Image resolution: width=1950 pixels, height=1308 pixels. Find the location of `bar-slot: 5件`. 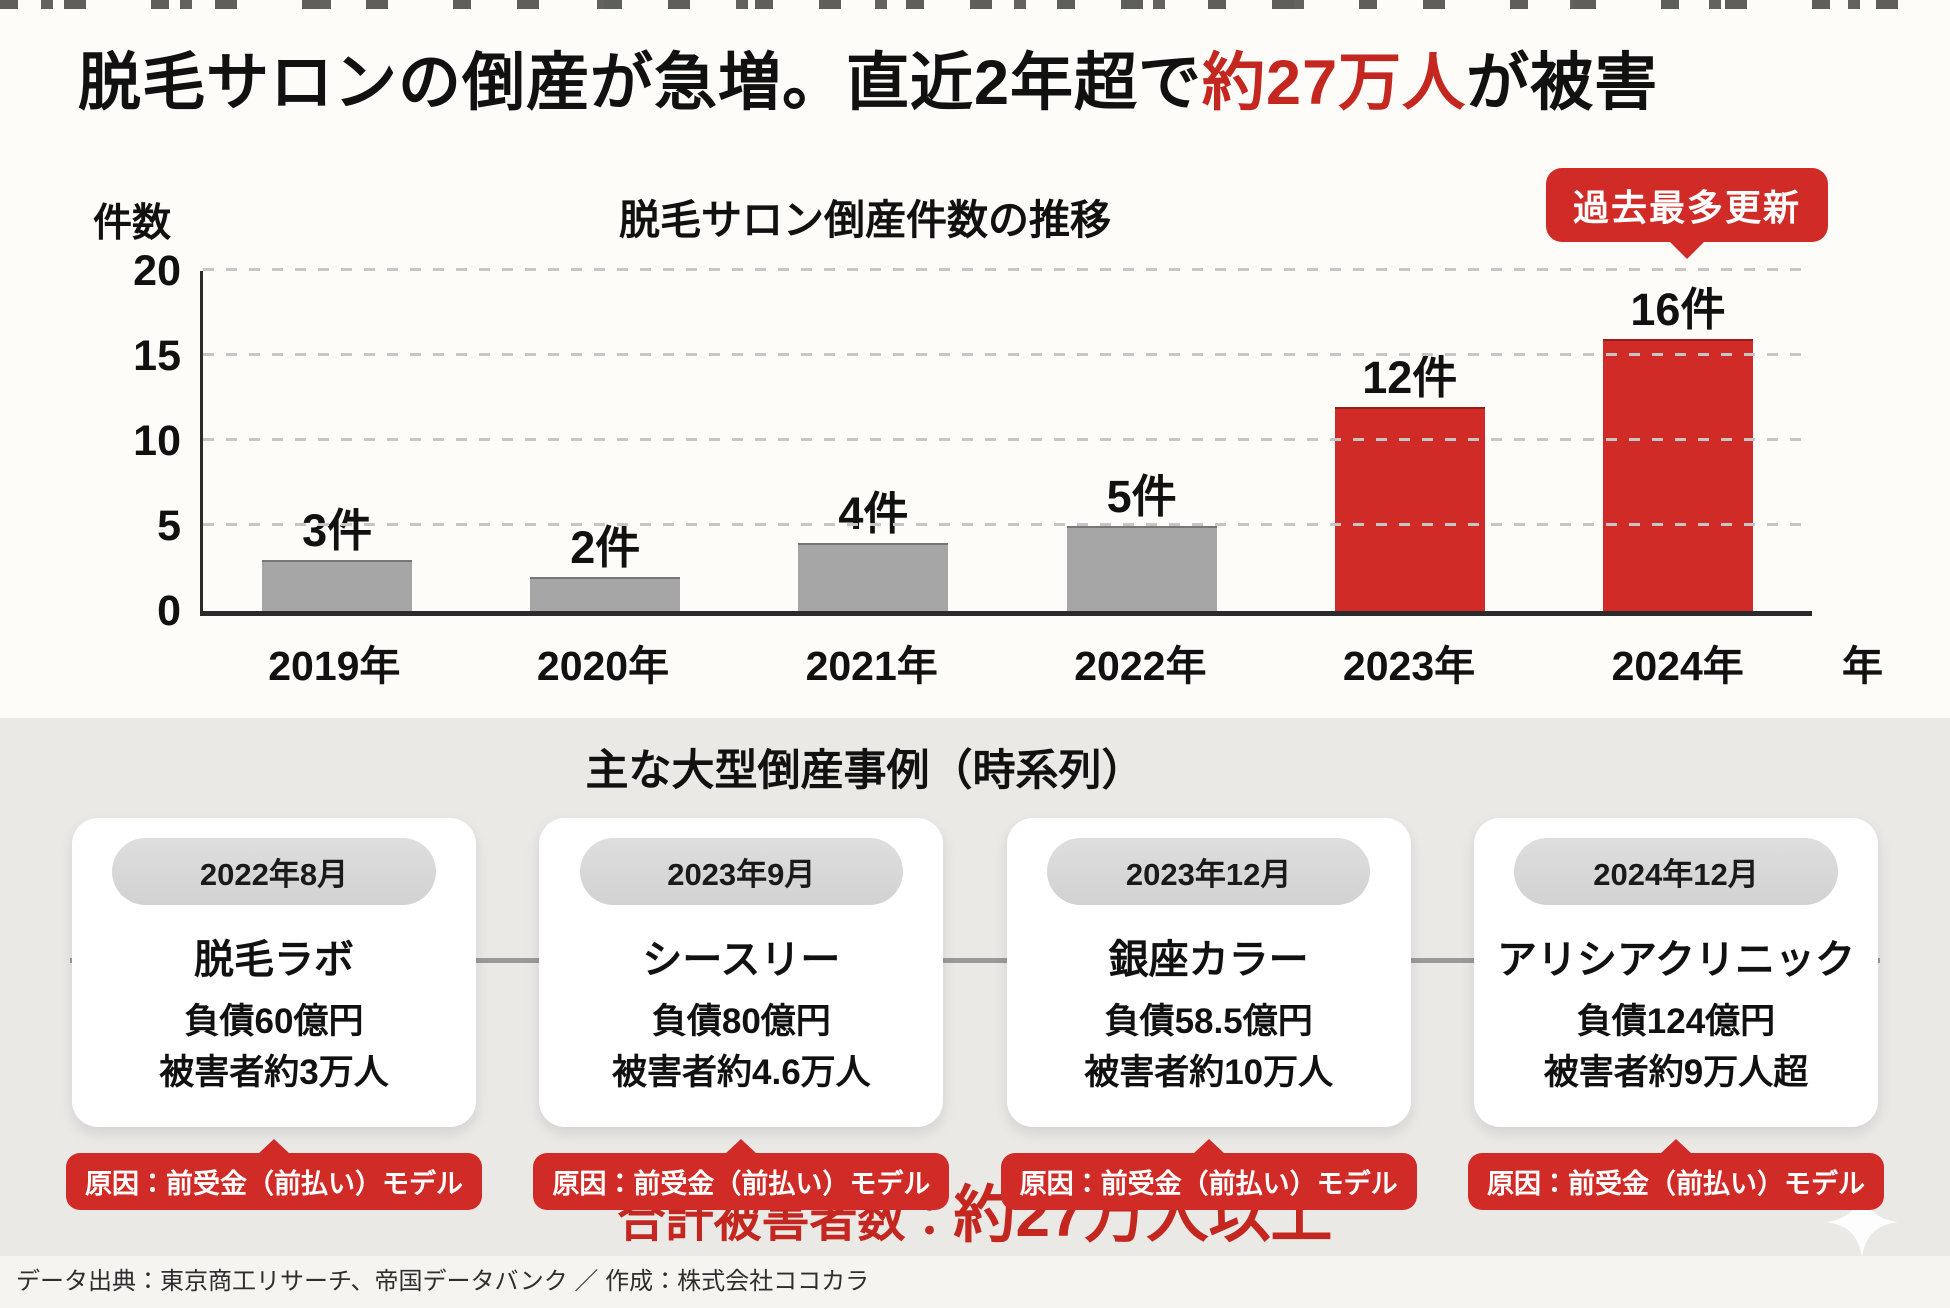

bar-slot: 5件 is located at coordinates (1142, 441).